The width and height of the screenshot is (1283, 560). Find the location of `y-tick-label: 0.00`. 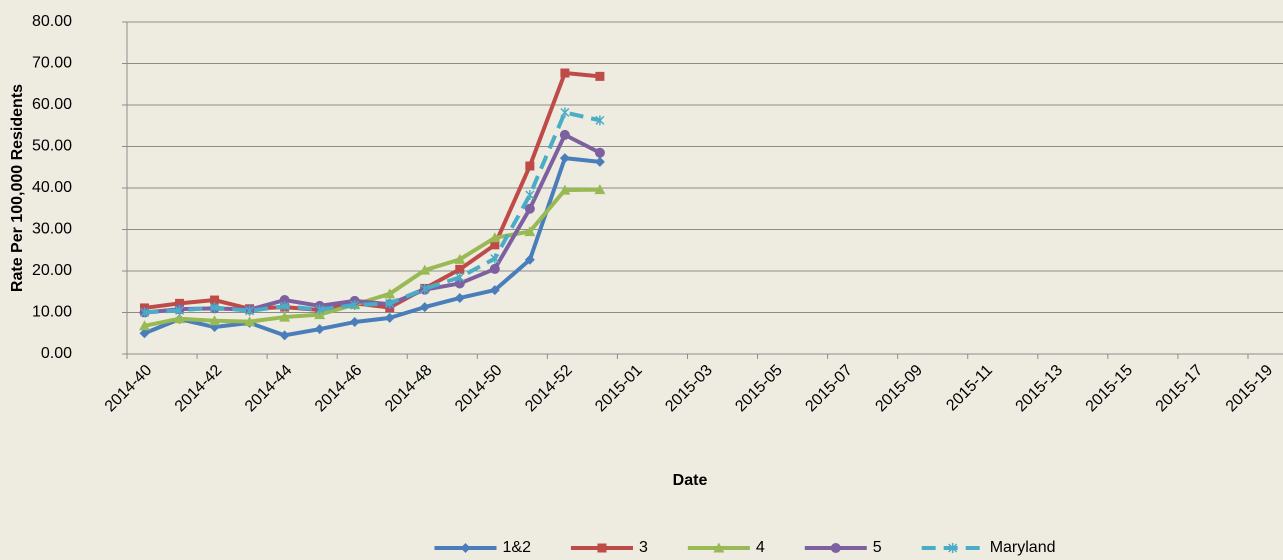

y-tick-label: 0.00 is located at coordinates (56, 353).